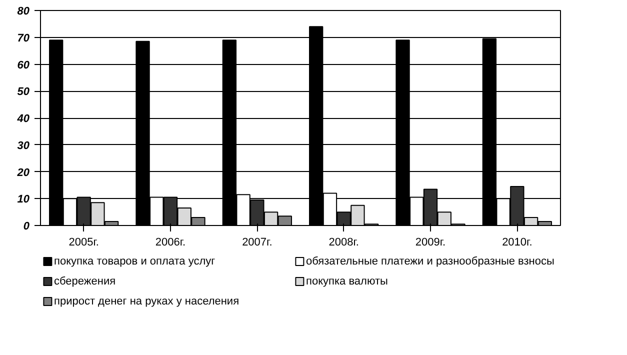 The height and width of the screenshot is (355, 627). I want to click on y-tick-label: 20, so click(23, 172).